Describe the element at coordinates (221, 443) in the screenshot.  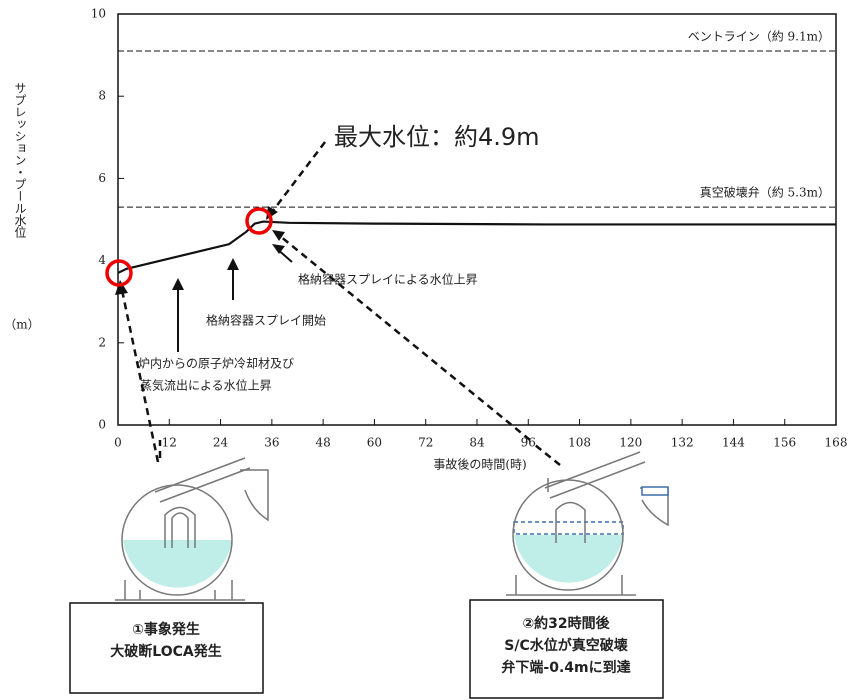
I see `x-tick-label: 24` at that location.